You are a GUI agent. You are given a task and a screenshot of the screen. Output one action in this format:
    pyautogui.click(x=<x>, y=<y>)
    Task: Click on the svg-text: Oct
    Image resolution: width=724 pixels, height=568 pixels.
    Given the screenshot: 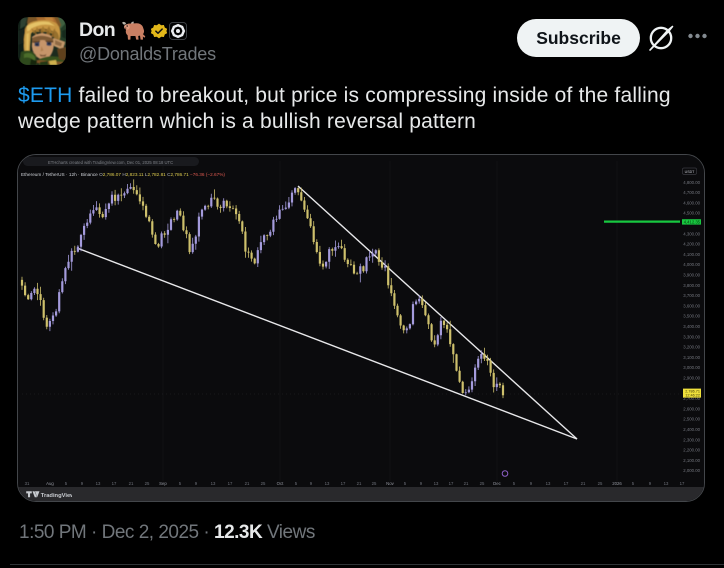 What is the action you would take?
    pyautogui.click(x=280, y=483)
    